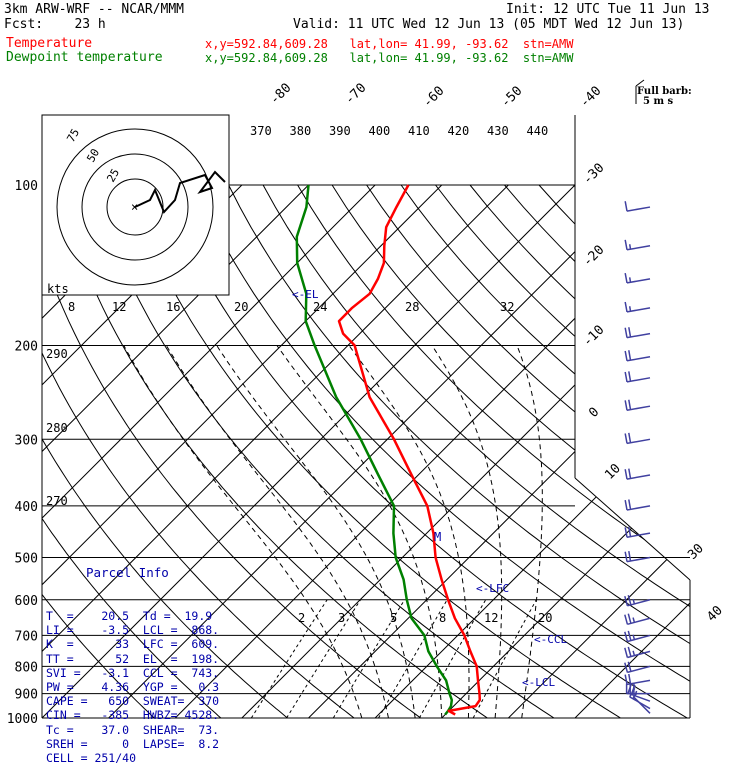 Image resolution: width=740 pixels, height=779 pixels. Describe the element at coordinates (538, 131) in the screenshot. I see `theta-top-label: 440` at that location.